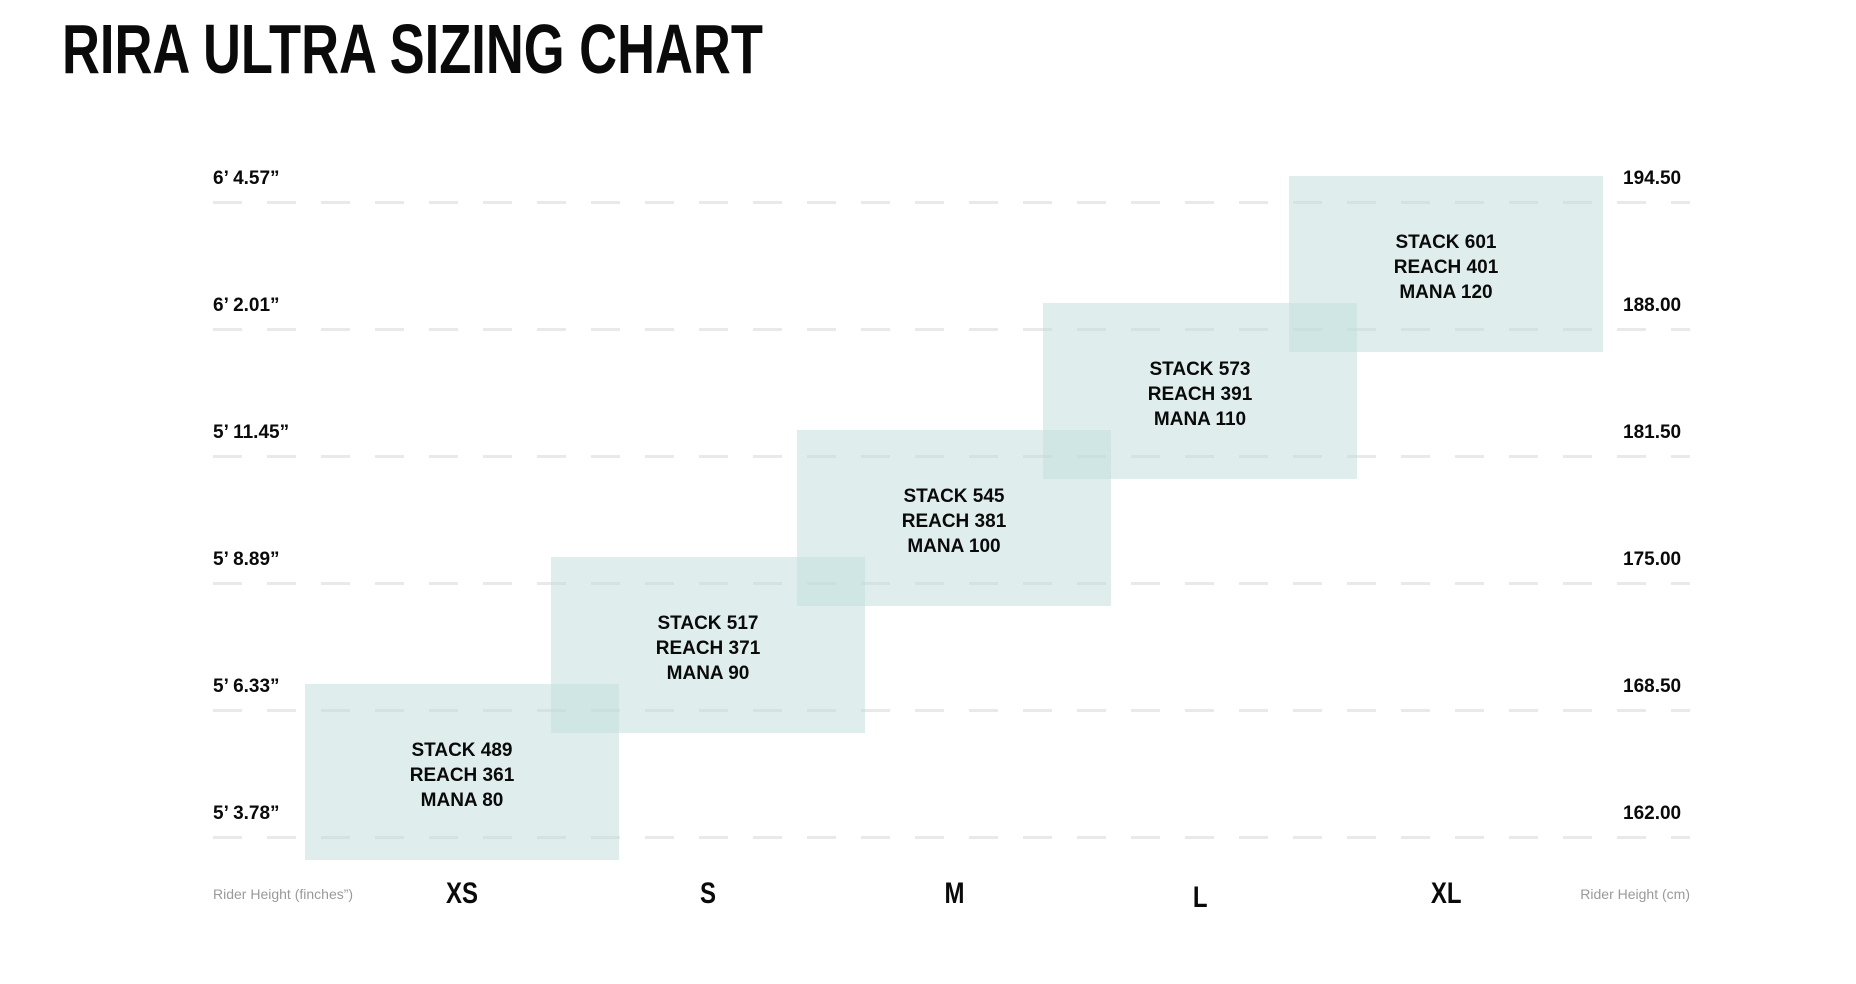  Describe the element at coordinates (1200, 394) in the screenshot. I see `reach-value: REACH 391` at that location.